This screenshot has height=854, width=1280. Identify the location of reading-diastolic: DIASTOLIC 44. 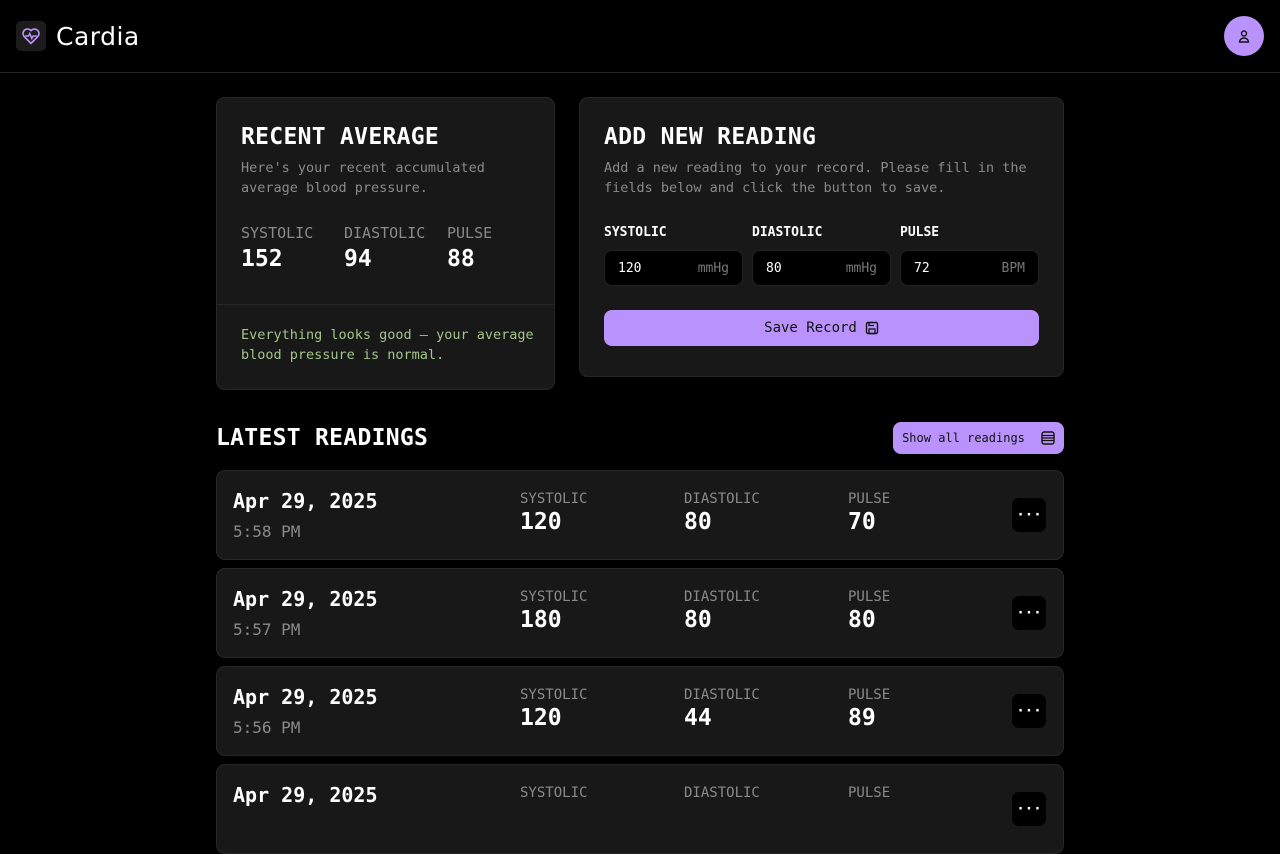
(722, 709).